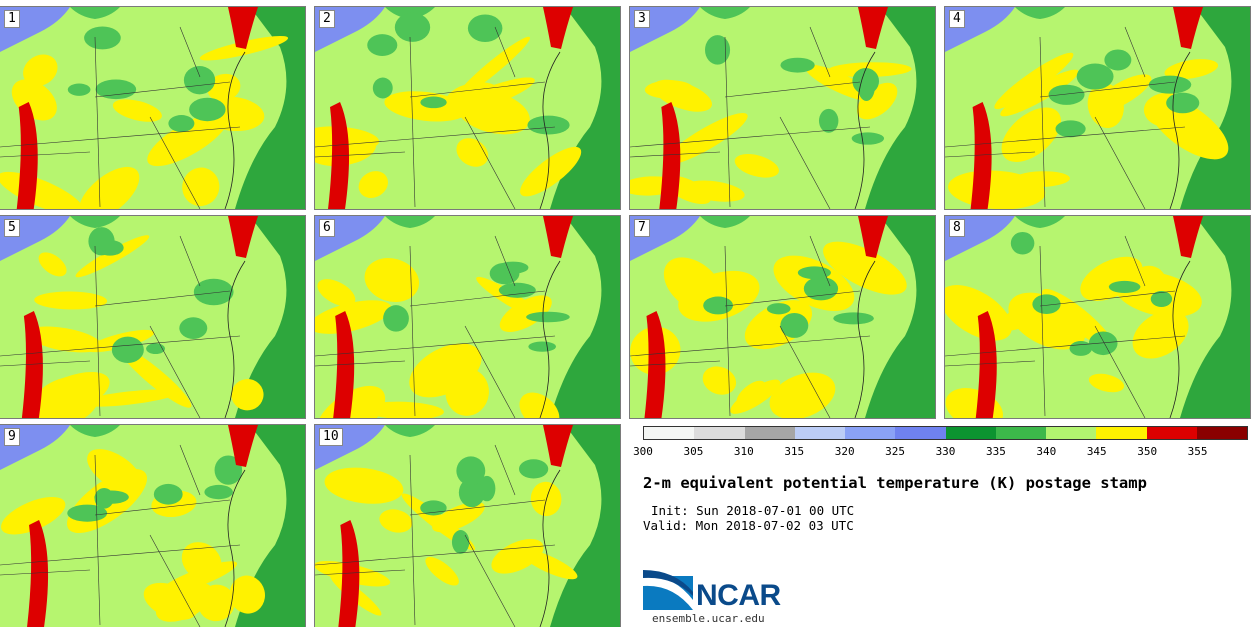 This screenshot has height=627, width=1260. I want to click on panel-6: 6, so click(467, 317).